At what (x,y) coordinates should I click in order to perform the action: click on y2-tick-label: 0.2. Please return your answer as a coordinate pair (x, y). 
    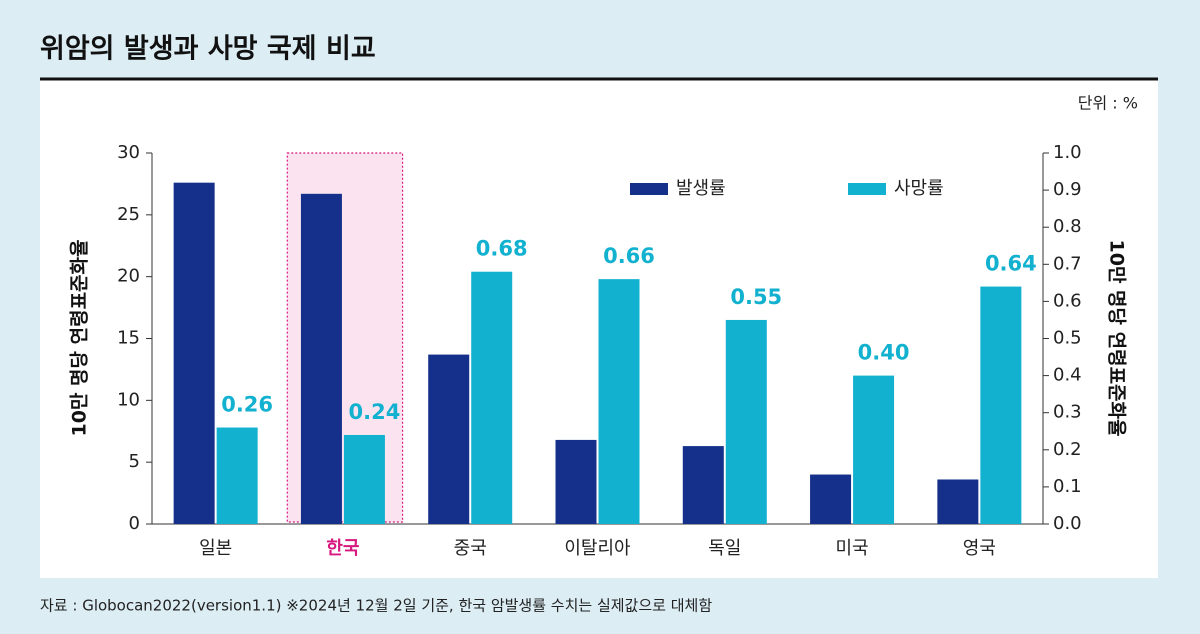
    Looking at the image, I should click on (1067, 449).